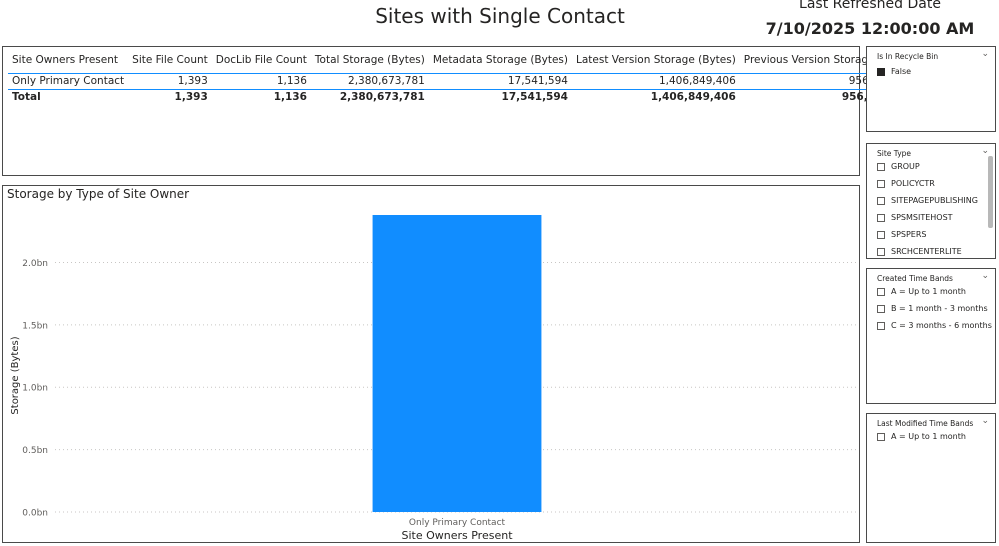 The width and height of the screenshot is (999, 546). Describe the element at coordinates (939, 308) in the screenshot. I see `slicer-option-label: B = 1 month - 3 months` at that location.